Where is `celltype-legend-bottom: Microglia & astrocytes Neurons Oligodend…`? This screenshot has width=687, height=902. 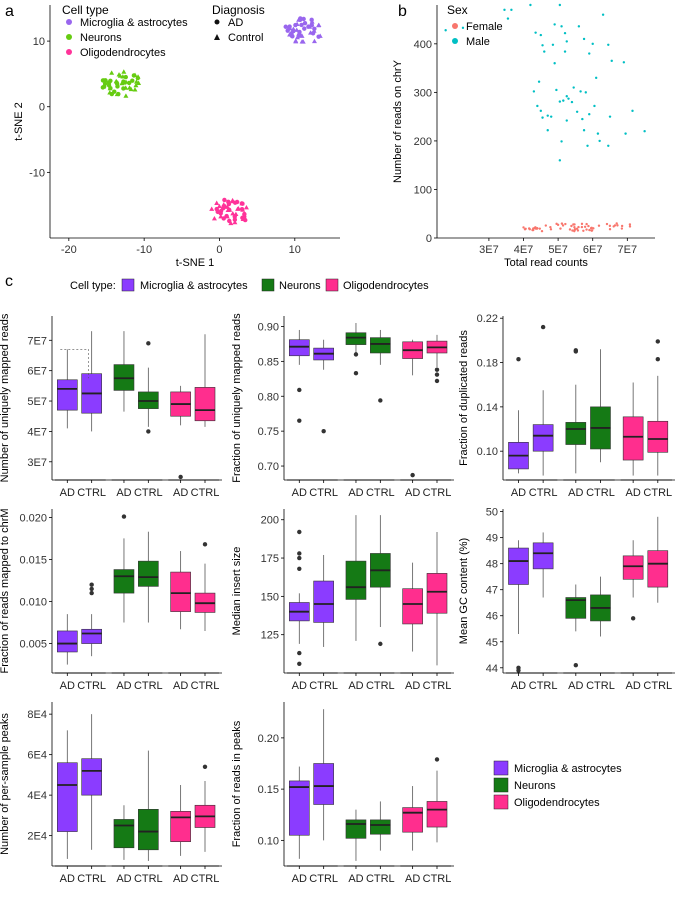
celltype-legend-bottom: Microglia & astrocytes Neurons Oligodend… is located at coordinates (557, 785).